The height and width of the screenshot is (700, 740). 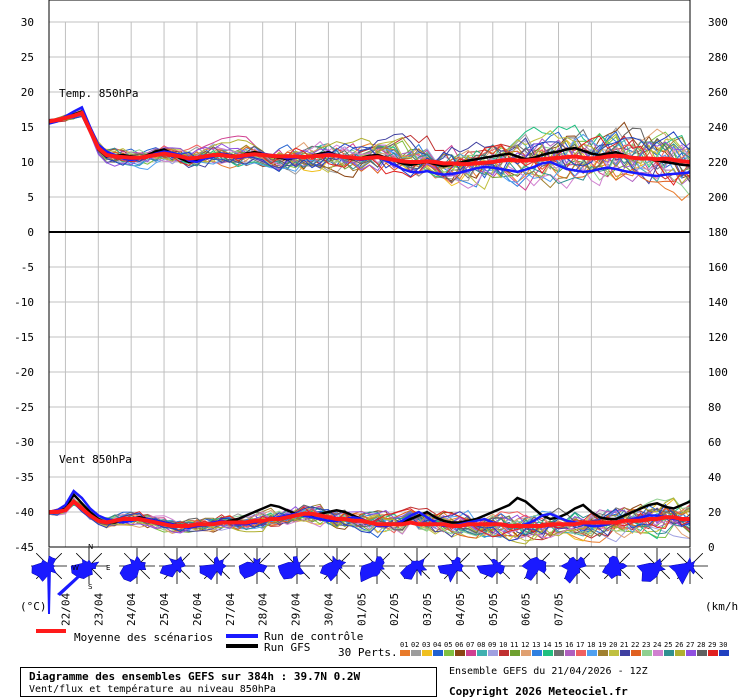 I want to click on date-label: 03/05, so click(x=427, y=609).